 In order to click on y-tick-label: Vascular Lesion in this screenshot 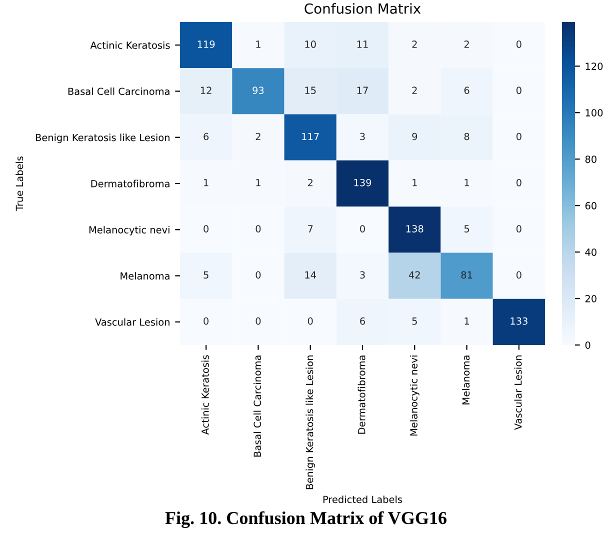, I will do `click(132, 322)`.